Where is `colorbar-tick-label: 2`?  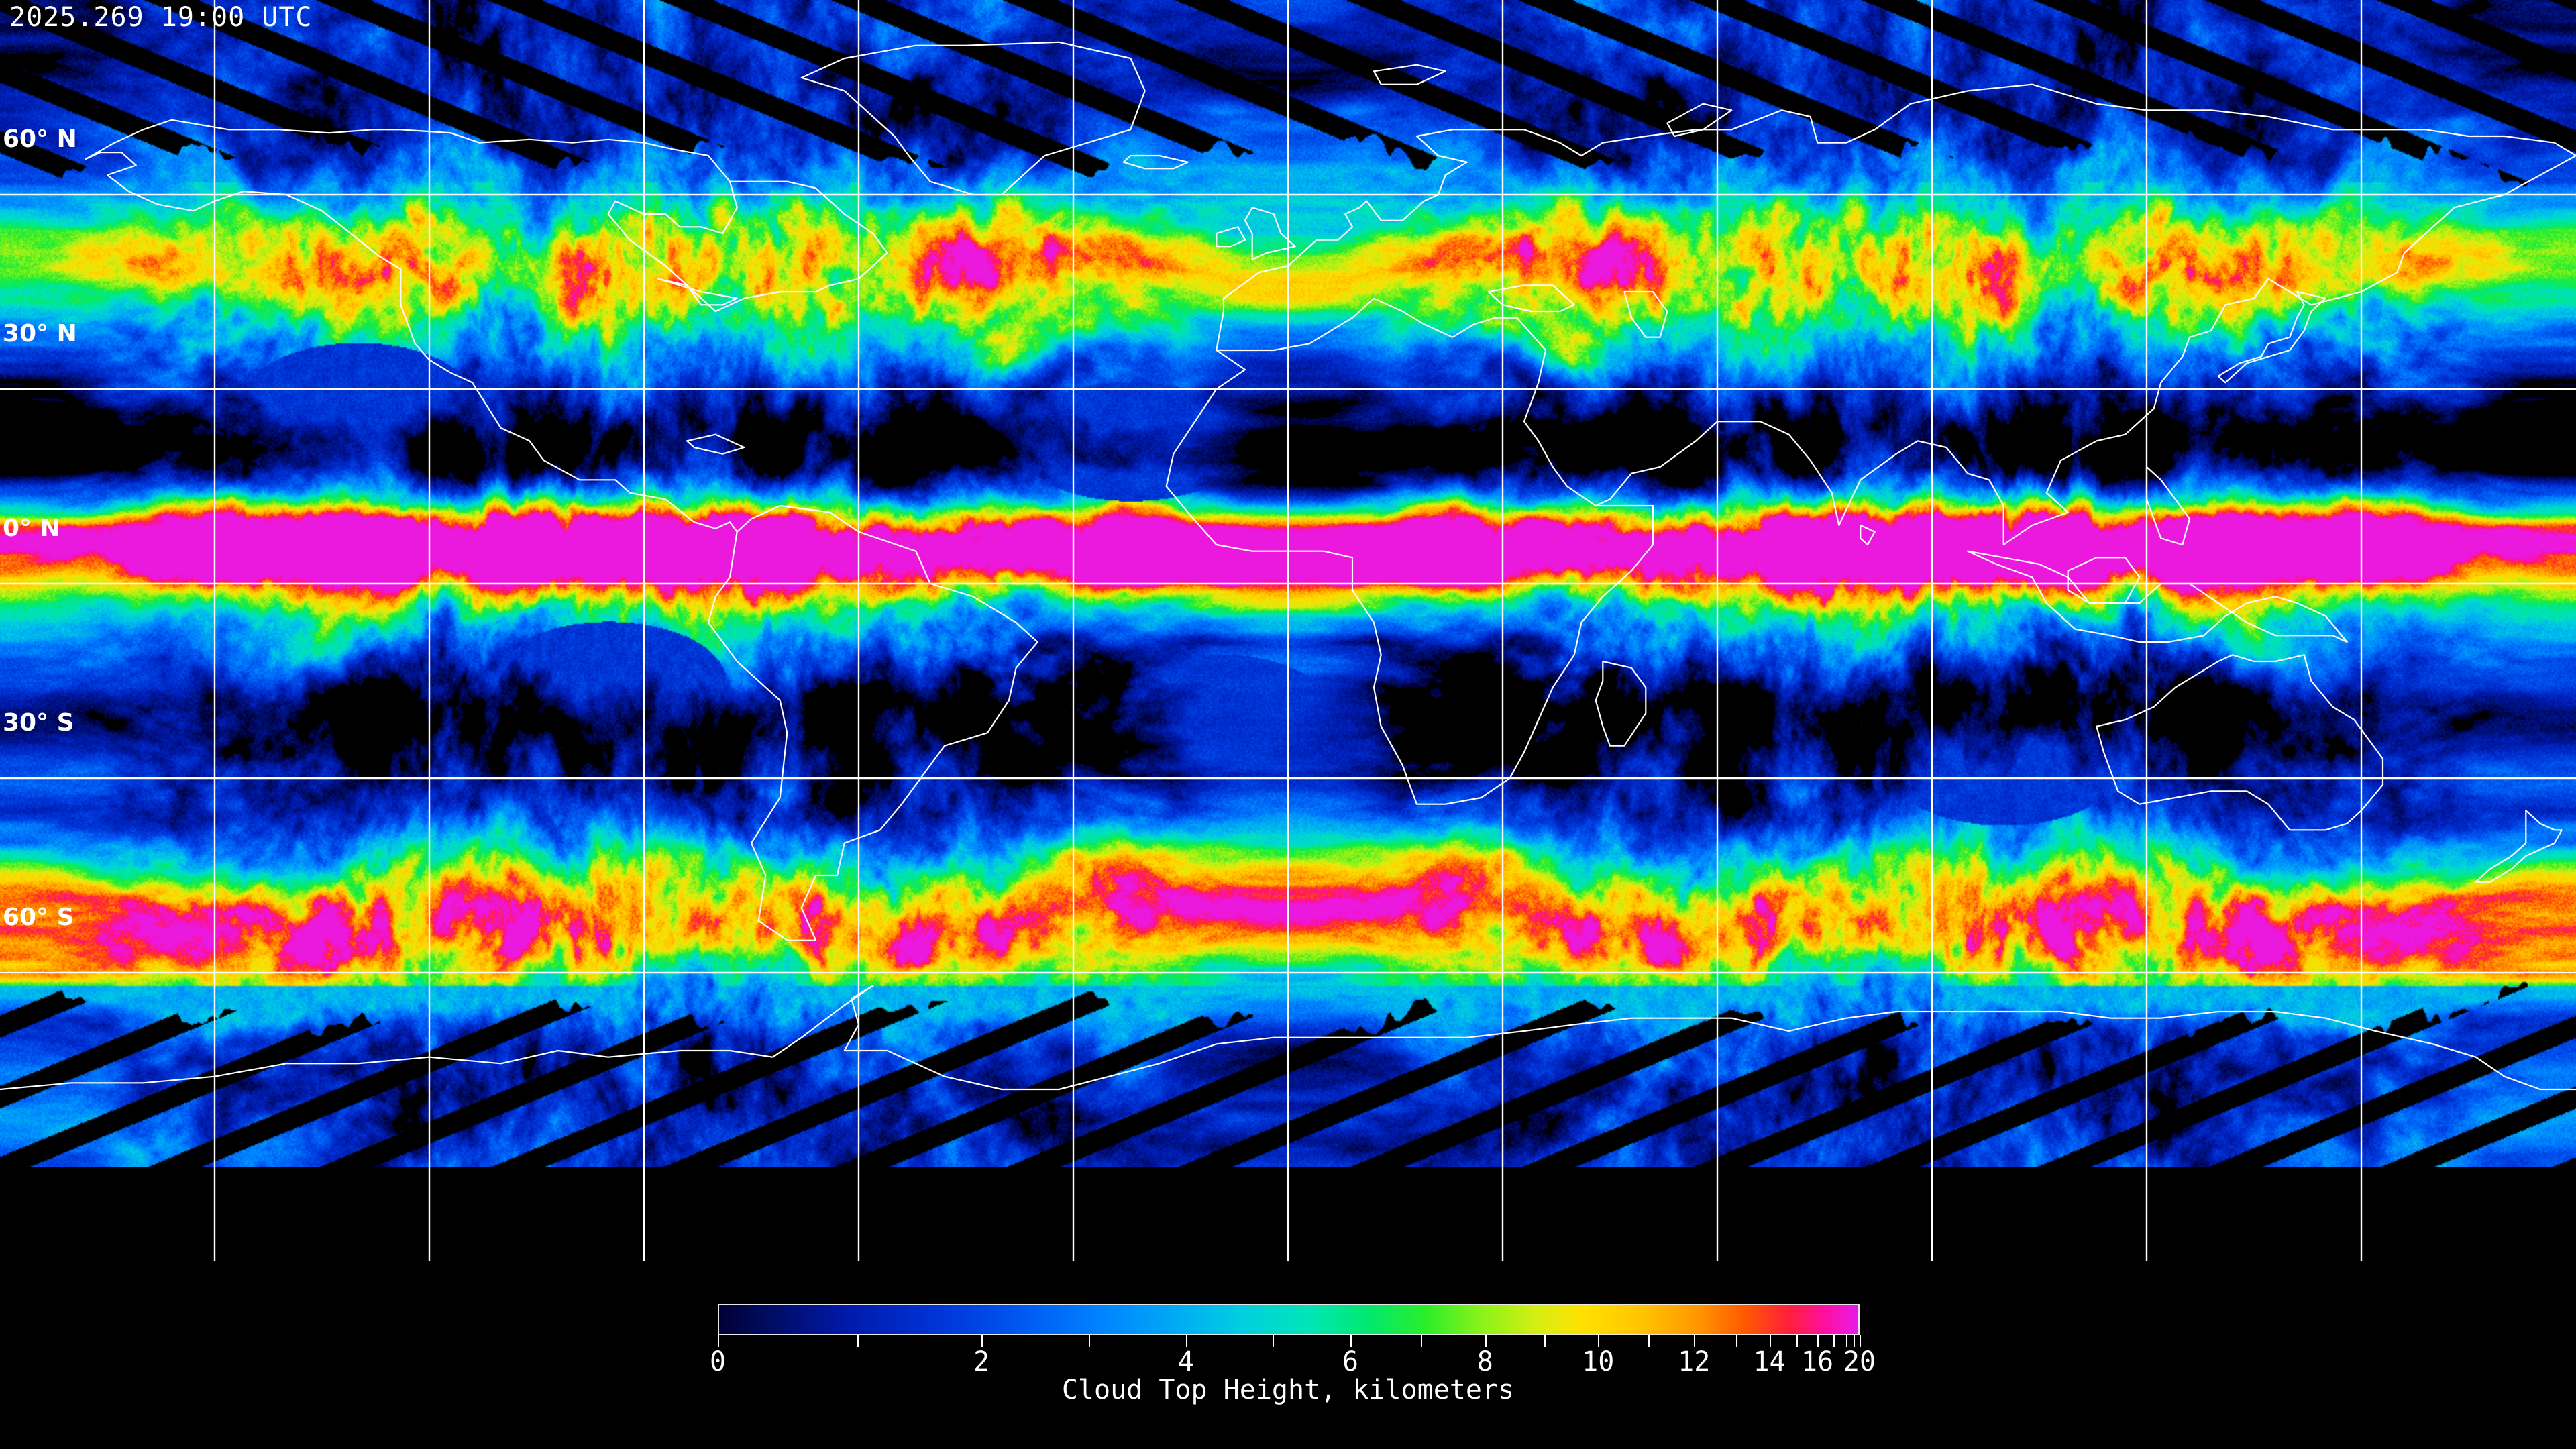
colorbar-tick-label: 2 is located at coordinates (981, 1361).